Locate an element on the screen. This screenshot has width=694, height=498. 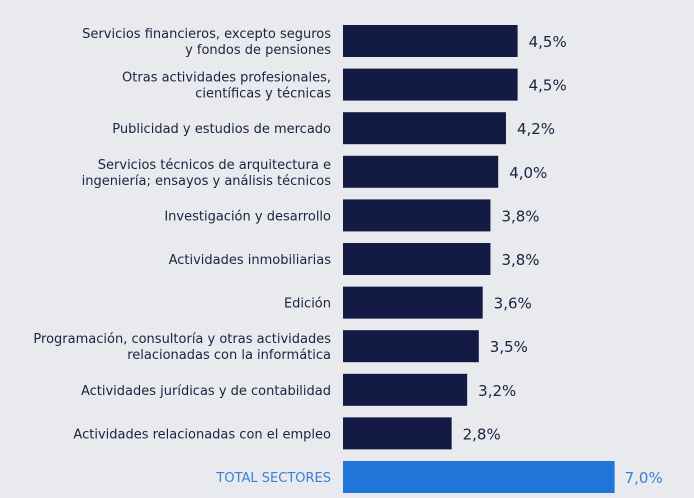
value-label: 4,0% is located at coordinates (528, 173).